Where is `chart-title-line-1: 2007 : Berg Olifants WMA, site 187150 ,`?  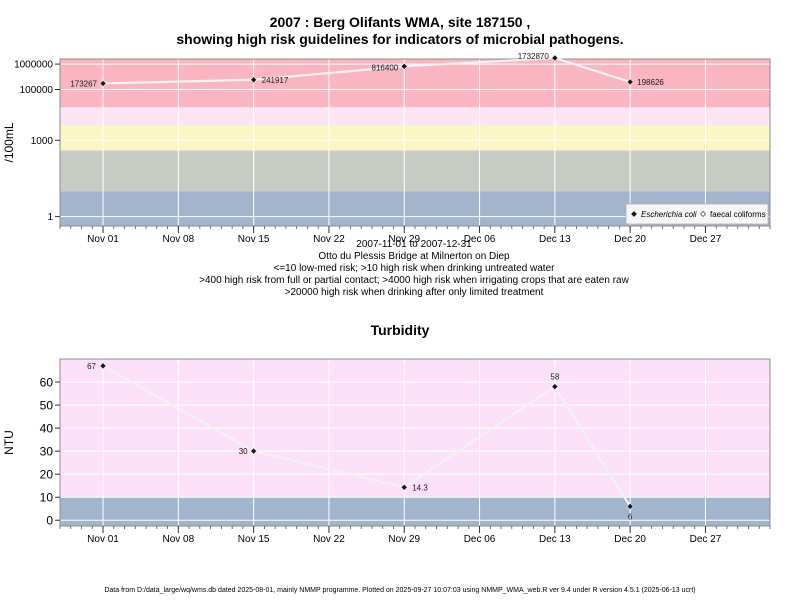
chart-title-line-1: 2007 : Berg Olifants WMA, site 187150 , is located at coordinates (400, 22).